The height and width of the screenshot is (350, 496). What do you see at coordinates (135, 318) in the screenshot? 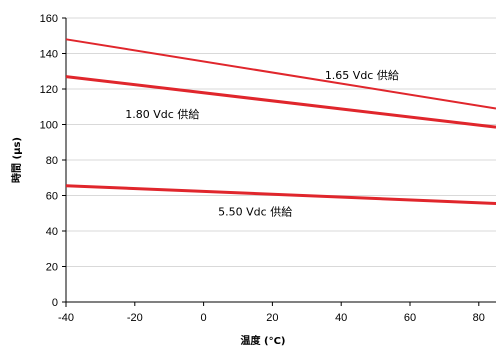
I see `x-tick-label--20: -20` at bounding box center [135, 318].